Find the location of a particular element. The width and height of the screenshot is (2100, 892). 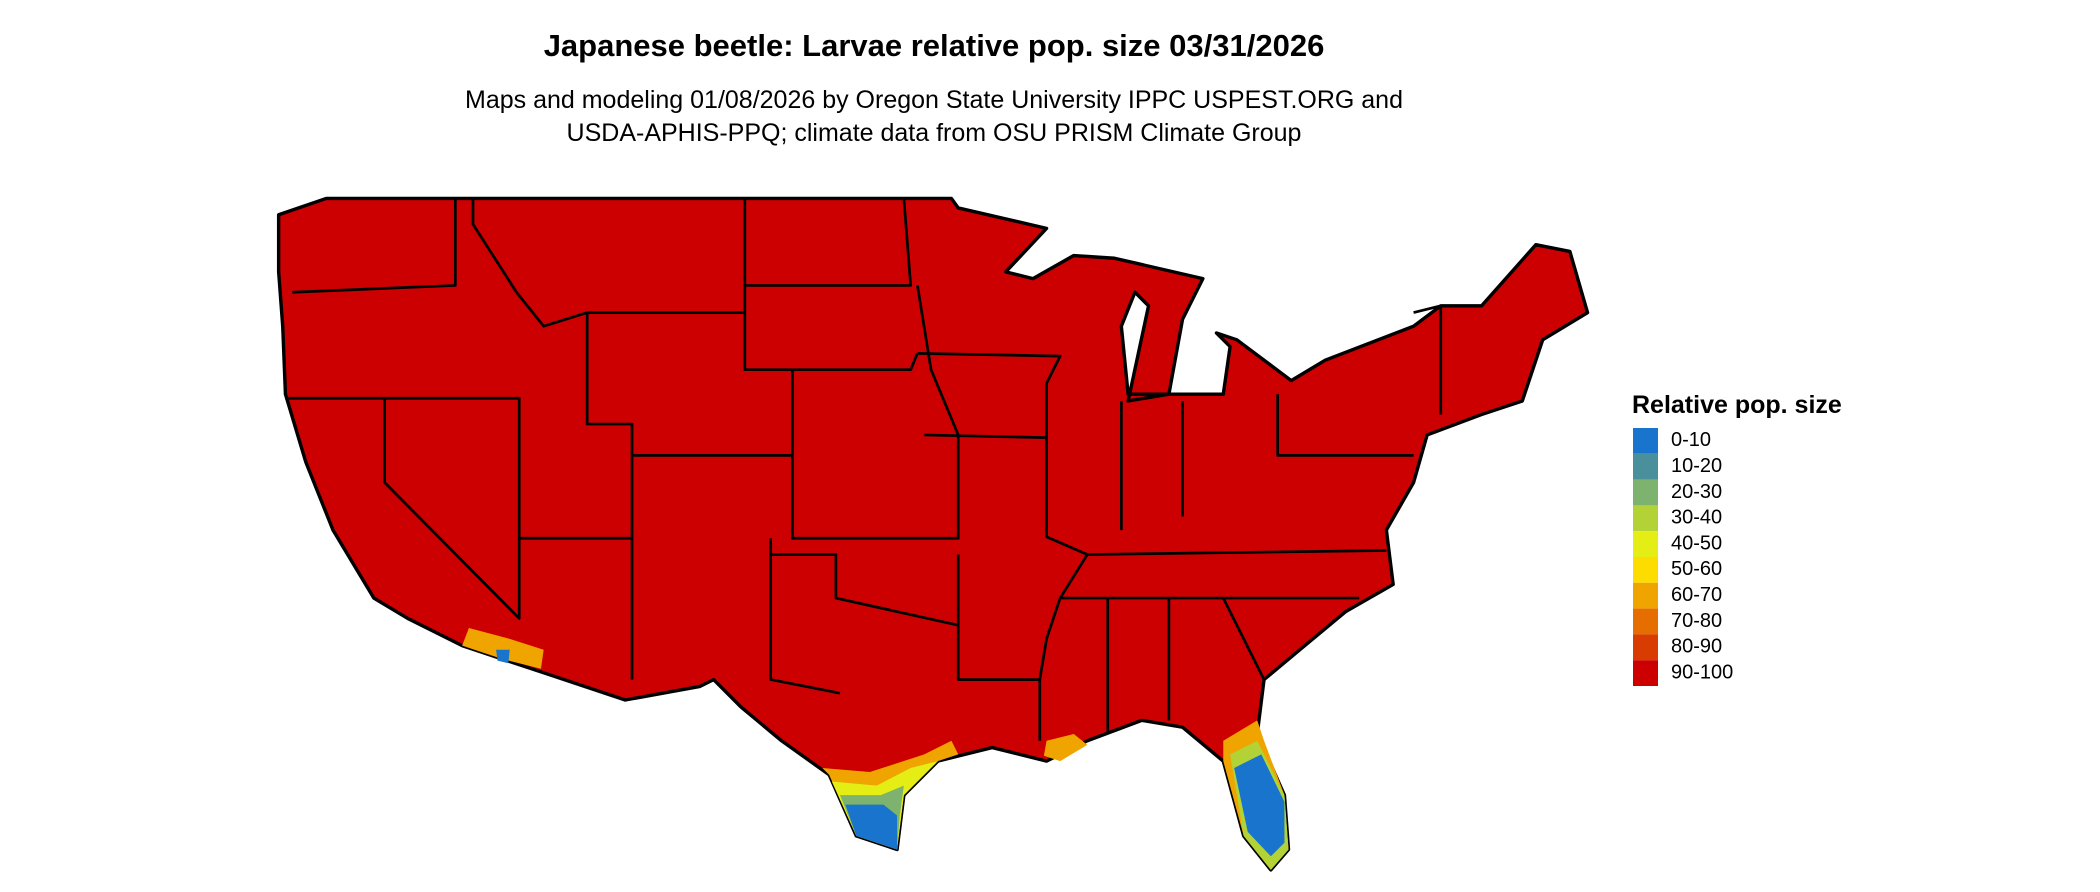

legend-title: Relative pop. size is located at coordinates (1737, 405).